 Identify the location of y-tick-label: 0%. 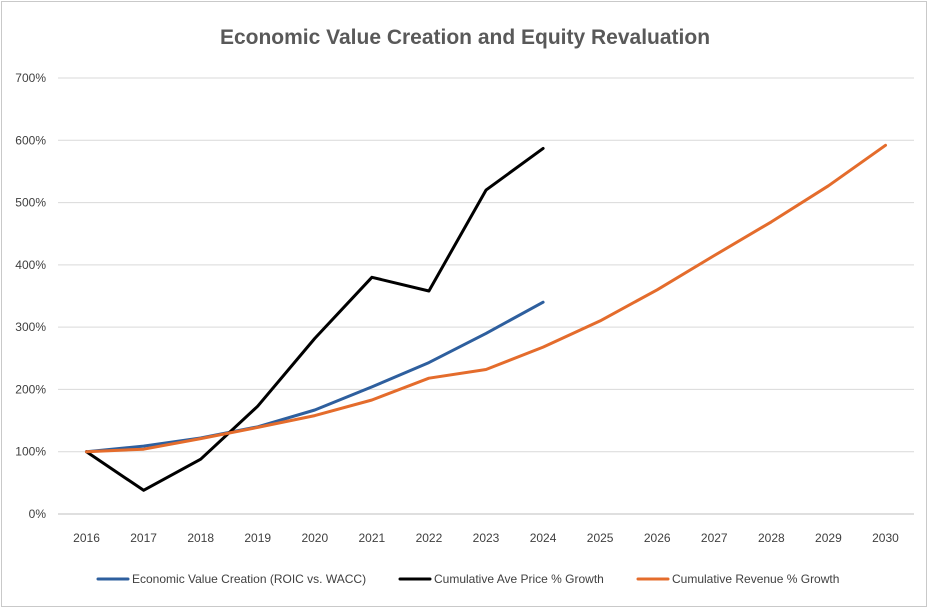
(38, 514).